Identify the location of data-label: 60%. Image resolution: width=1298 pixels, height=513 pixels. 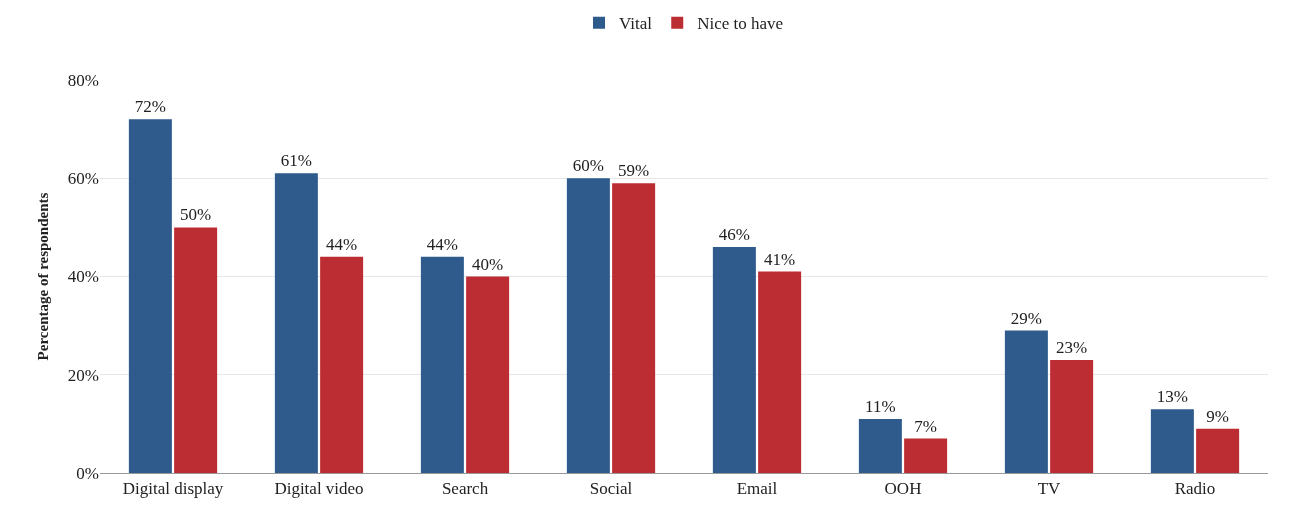
(588, 166).